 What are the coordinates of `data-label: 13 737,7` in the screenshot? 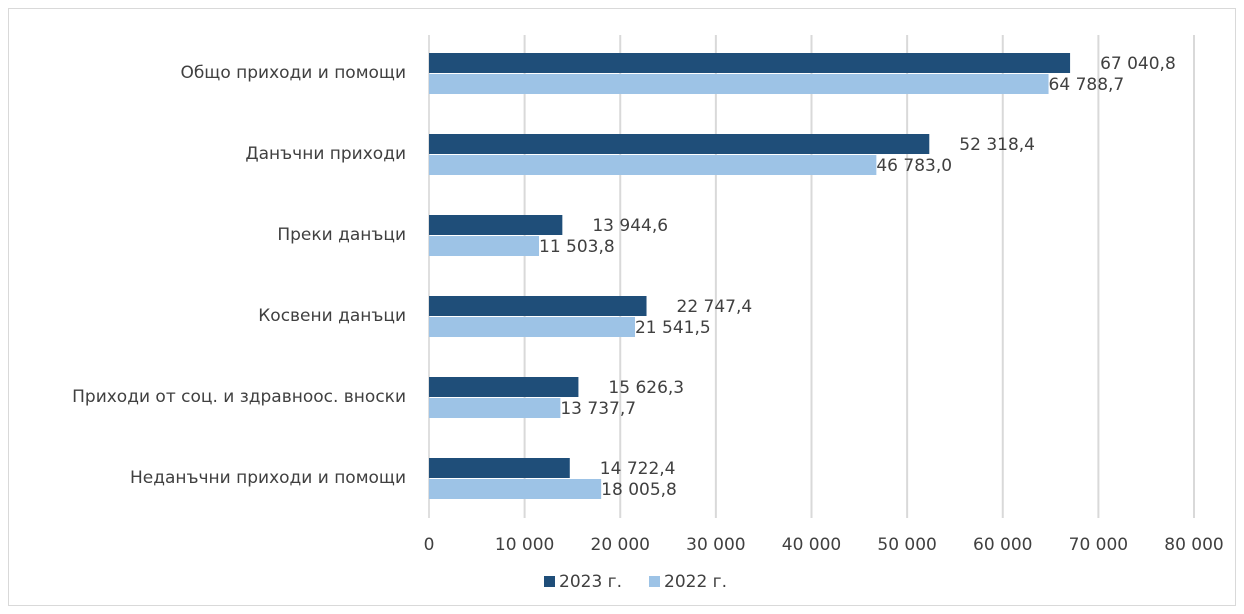 It's located at (598, 409).